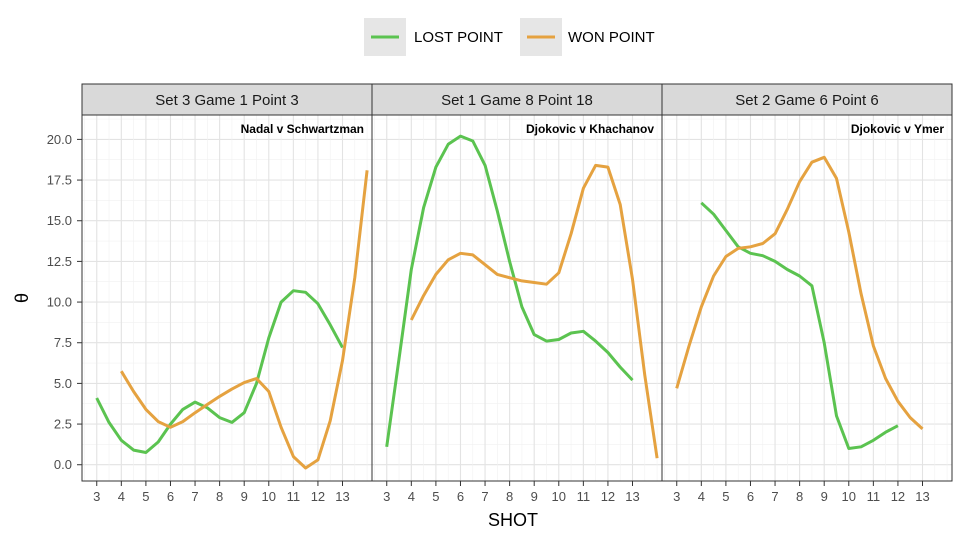  What do you see at coordinates (590, 129) in the screenshot?
I see `match-annotation: Djokovic v Khachanov` at bounding box center [590, 129].